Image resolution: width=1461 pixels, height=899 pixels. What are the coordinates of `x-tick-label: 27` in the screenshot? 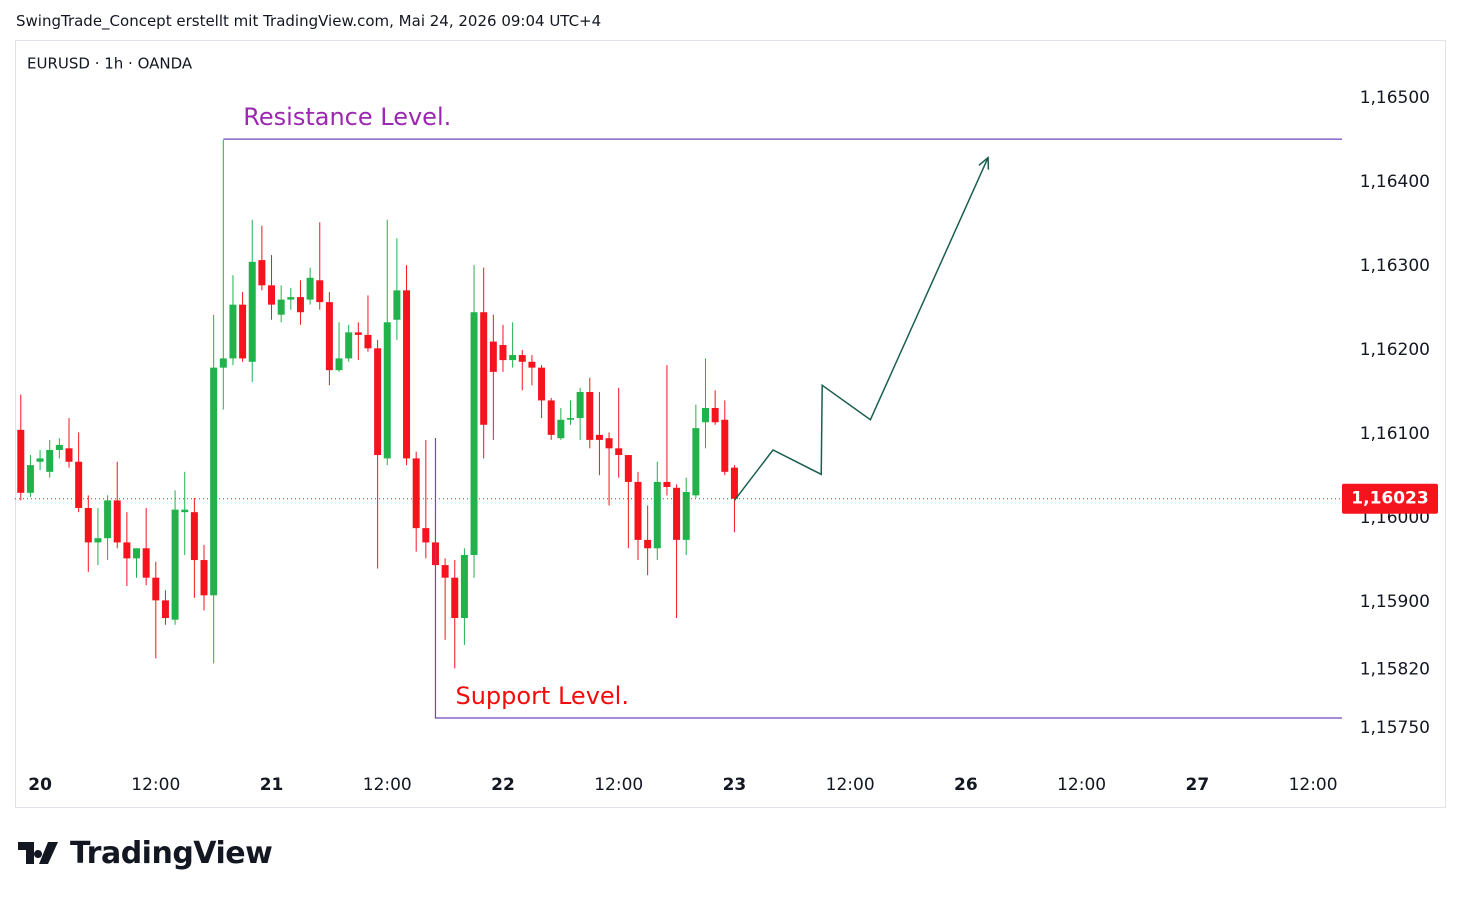 It's located at (1198, 785).